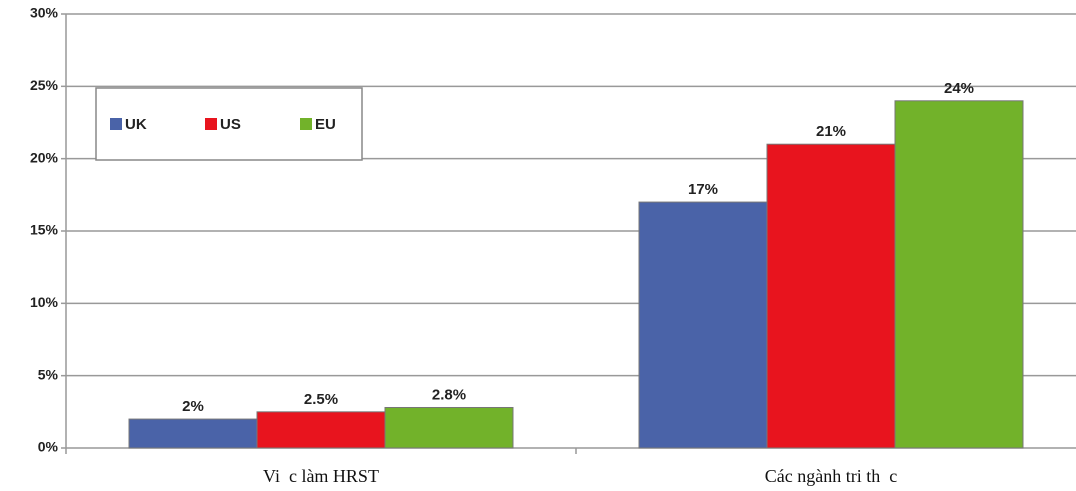  Describe the element at coordinates (136, 124) in the screenshot. I see `legend-label: UK` at that location.